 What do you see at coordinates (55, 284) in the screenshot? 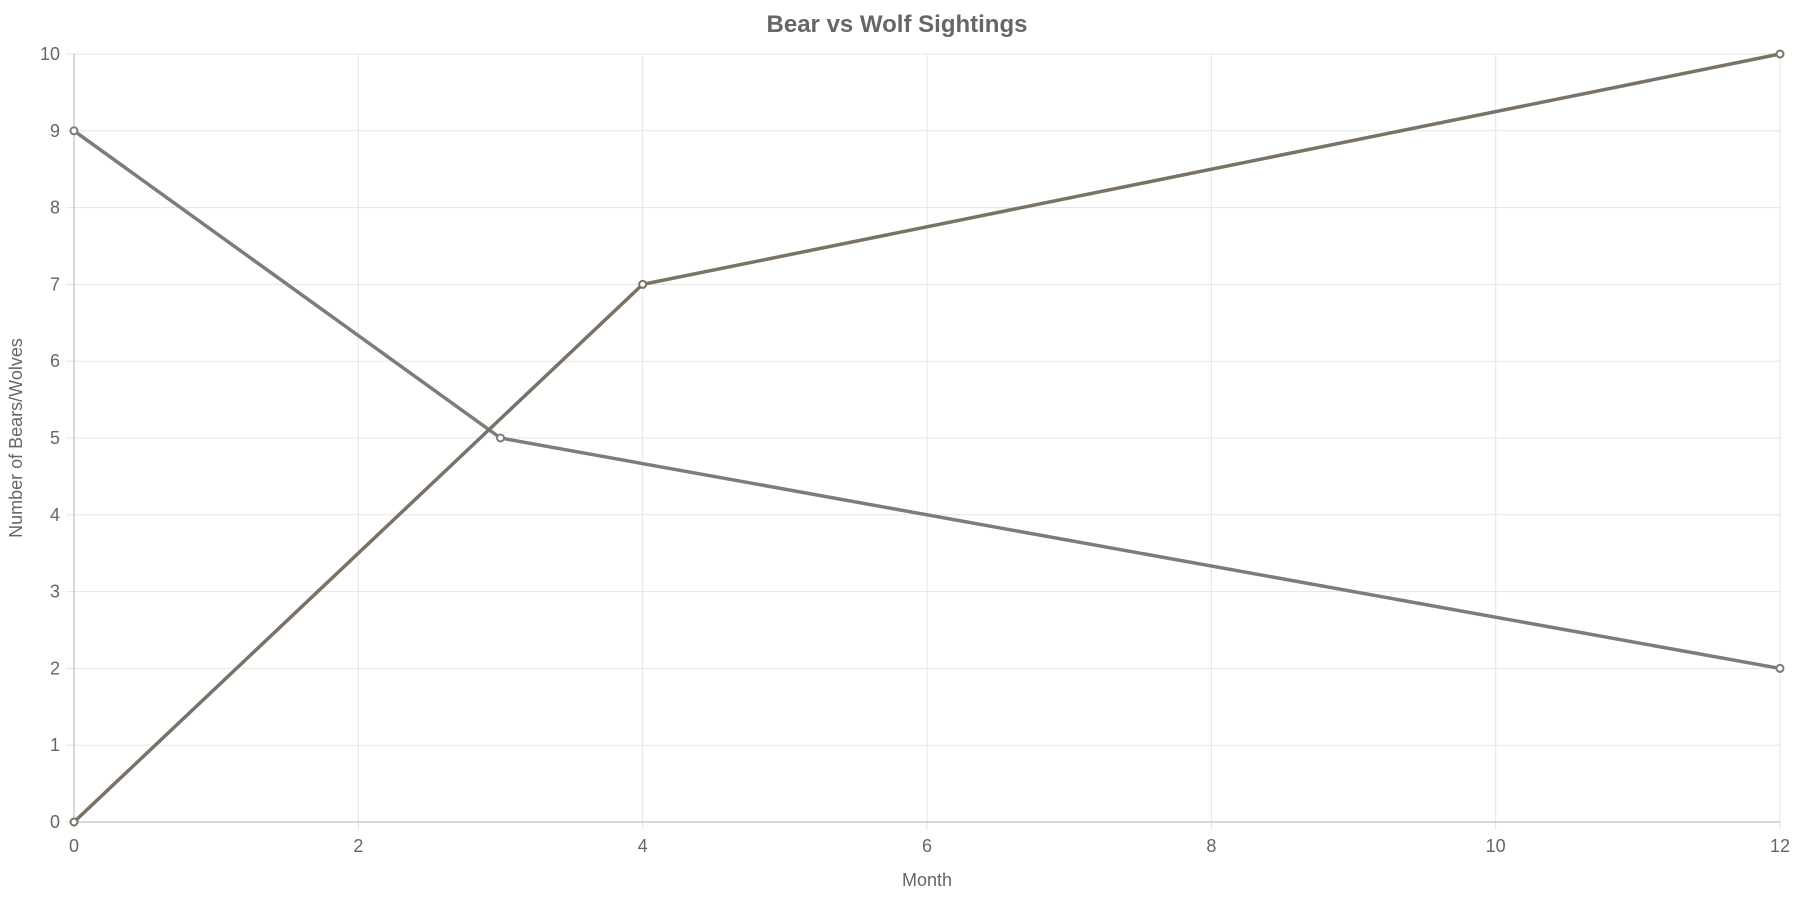
I see `y-tick-label-7: 7` at bounding box center [55, 284].